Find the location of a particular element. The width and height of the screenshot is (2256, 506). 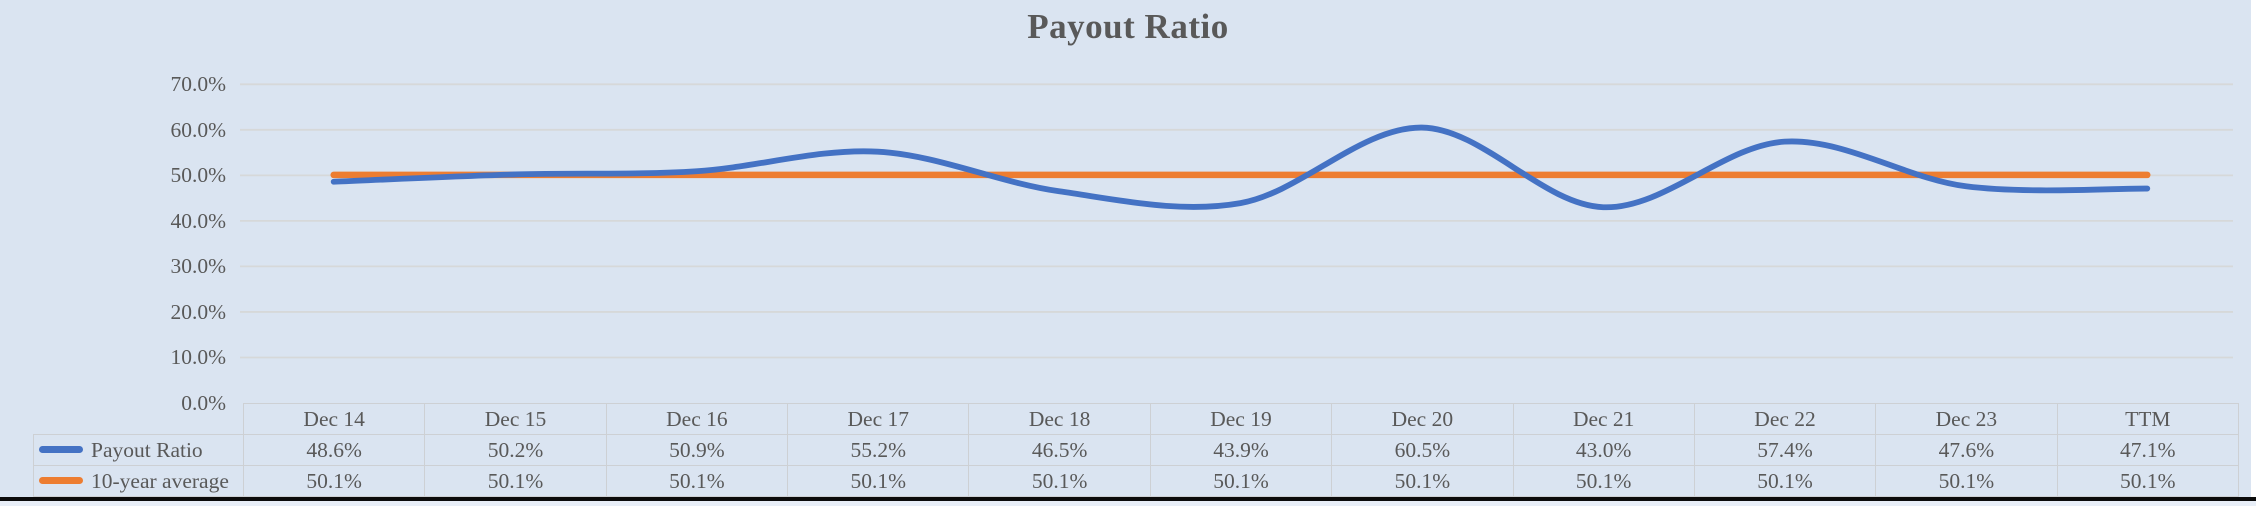

table-value-cell: 60.5% is located at coordinates (1422, 450).